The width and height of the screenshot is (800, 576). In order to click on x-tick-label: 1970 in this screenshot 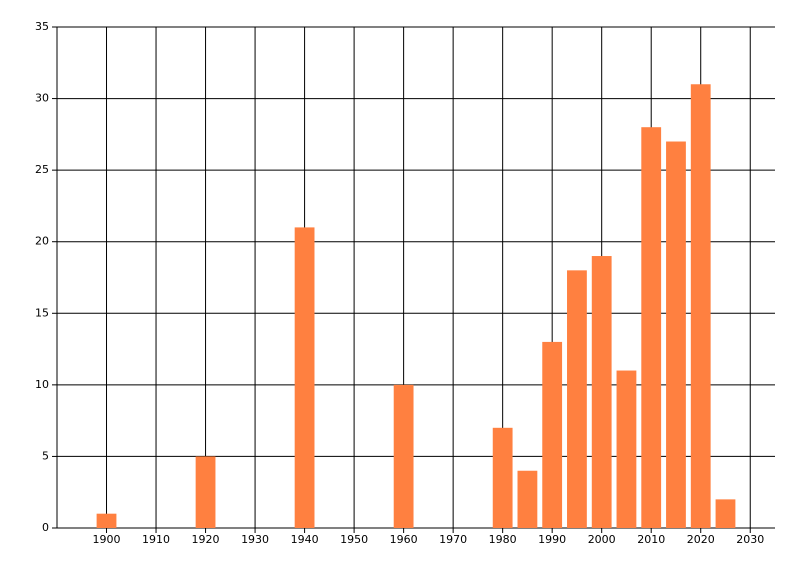, I will do `click(453, 539)`.